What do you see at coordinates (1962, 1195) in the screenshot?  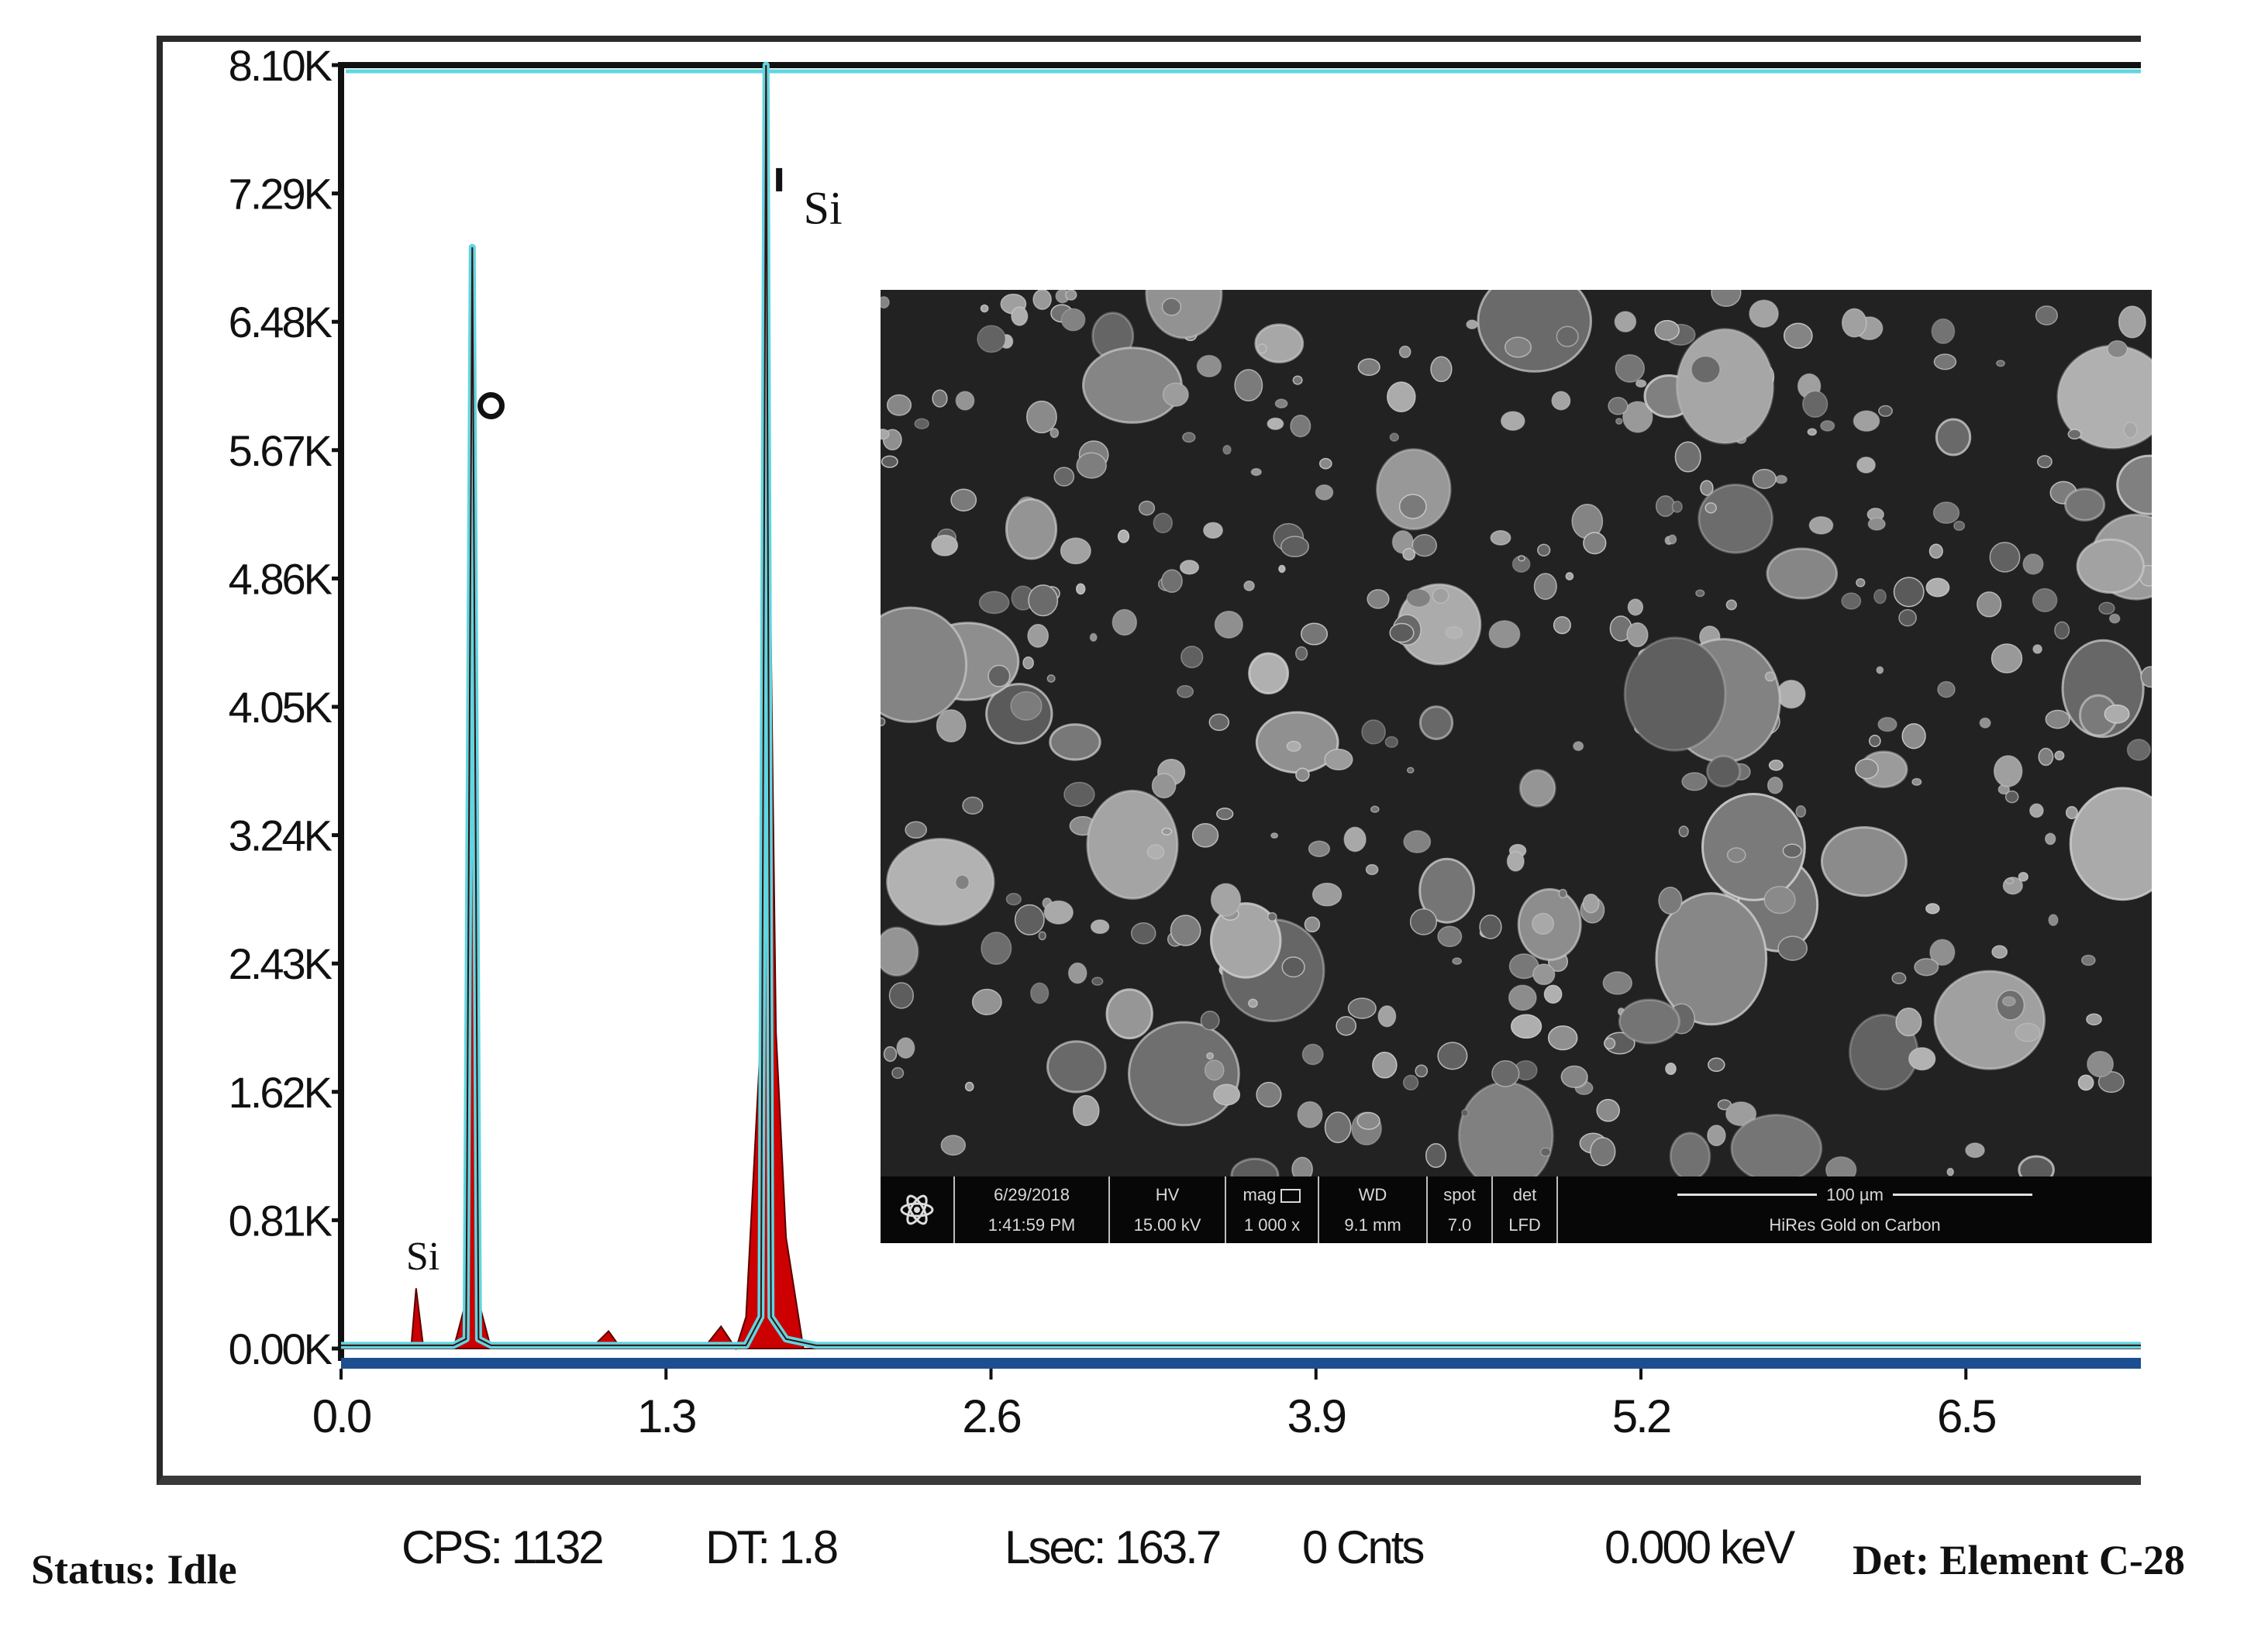 I see `scale-bar-line-right` at bounding box center [1962, 1195].